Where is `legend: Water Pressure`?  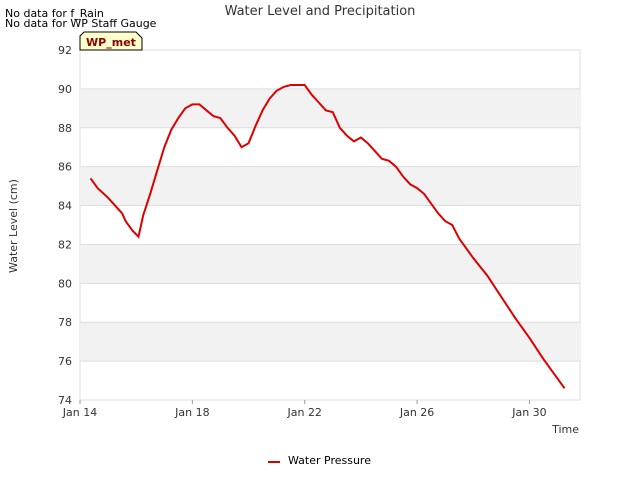 legend: Water Pressure is located at coordinates (319, 460).